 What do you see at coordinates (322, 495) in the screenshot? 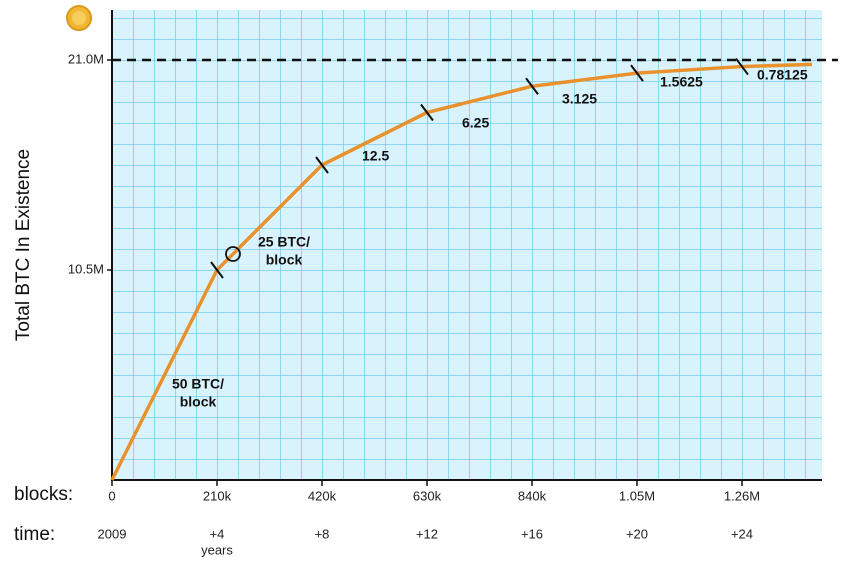
I see `x-tick-label: 420k` at bounding box center [322, 495].